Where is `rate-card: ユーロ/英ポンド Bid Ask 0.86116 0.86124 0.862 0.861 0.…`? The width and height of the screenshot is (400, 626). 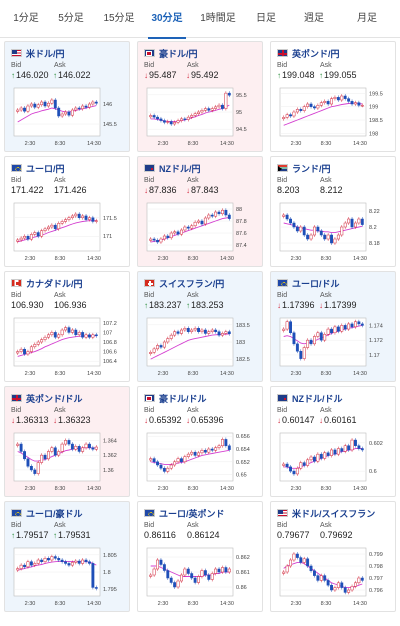 rate-card: ユーロ/英ポンド Bid Ask 0.86116 0.86124 0.862 0.861 0.… is located at coordinates (200, 556).